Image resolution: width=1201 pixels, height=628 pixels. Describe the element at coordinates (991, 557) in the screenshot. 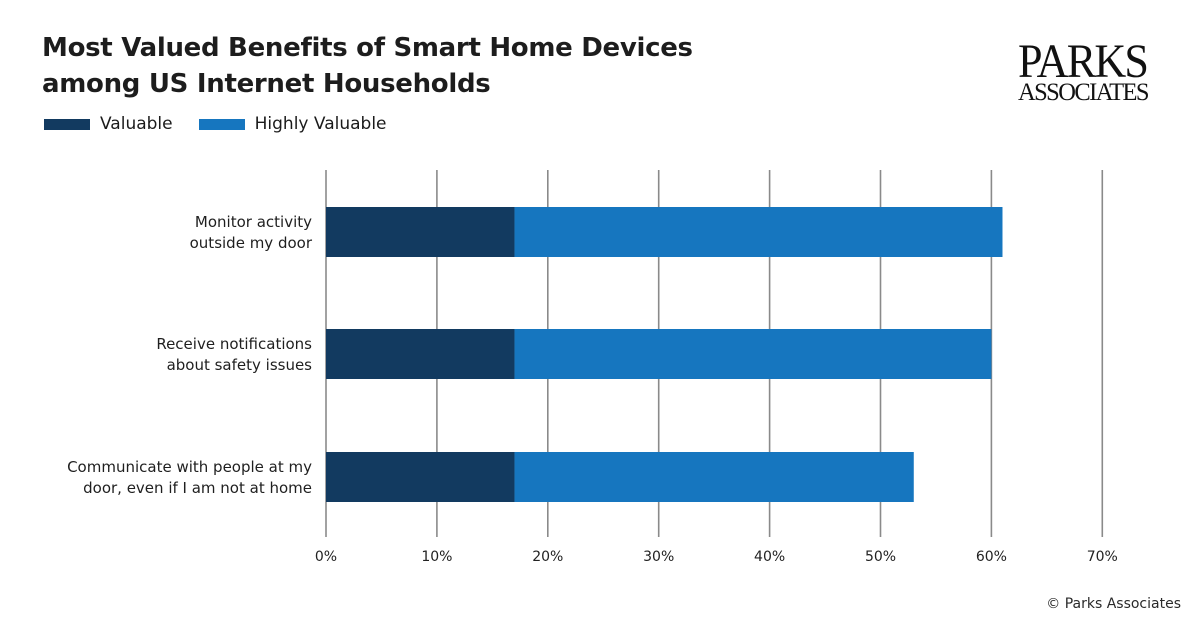

I see `x-tick-label: 60%` at that location.